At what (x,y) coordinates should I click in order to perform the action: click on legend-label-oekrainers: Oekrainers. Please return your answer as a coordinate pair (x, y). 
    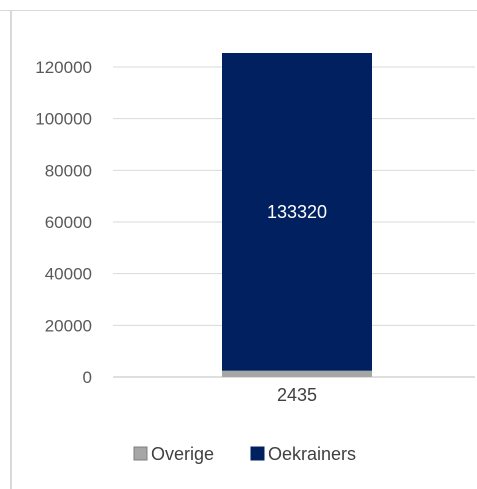
    Looking at the image, I should click on (312, 454).